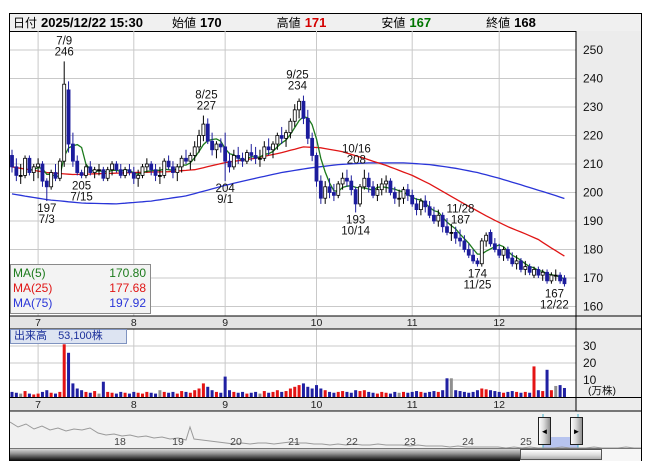 This screenshot has width=653, height=470. What do you see at coordinates (356, 150) in the screenshot?
I see `svg-text: 10/16` at bounding box center [356, 150].